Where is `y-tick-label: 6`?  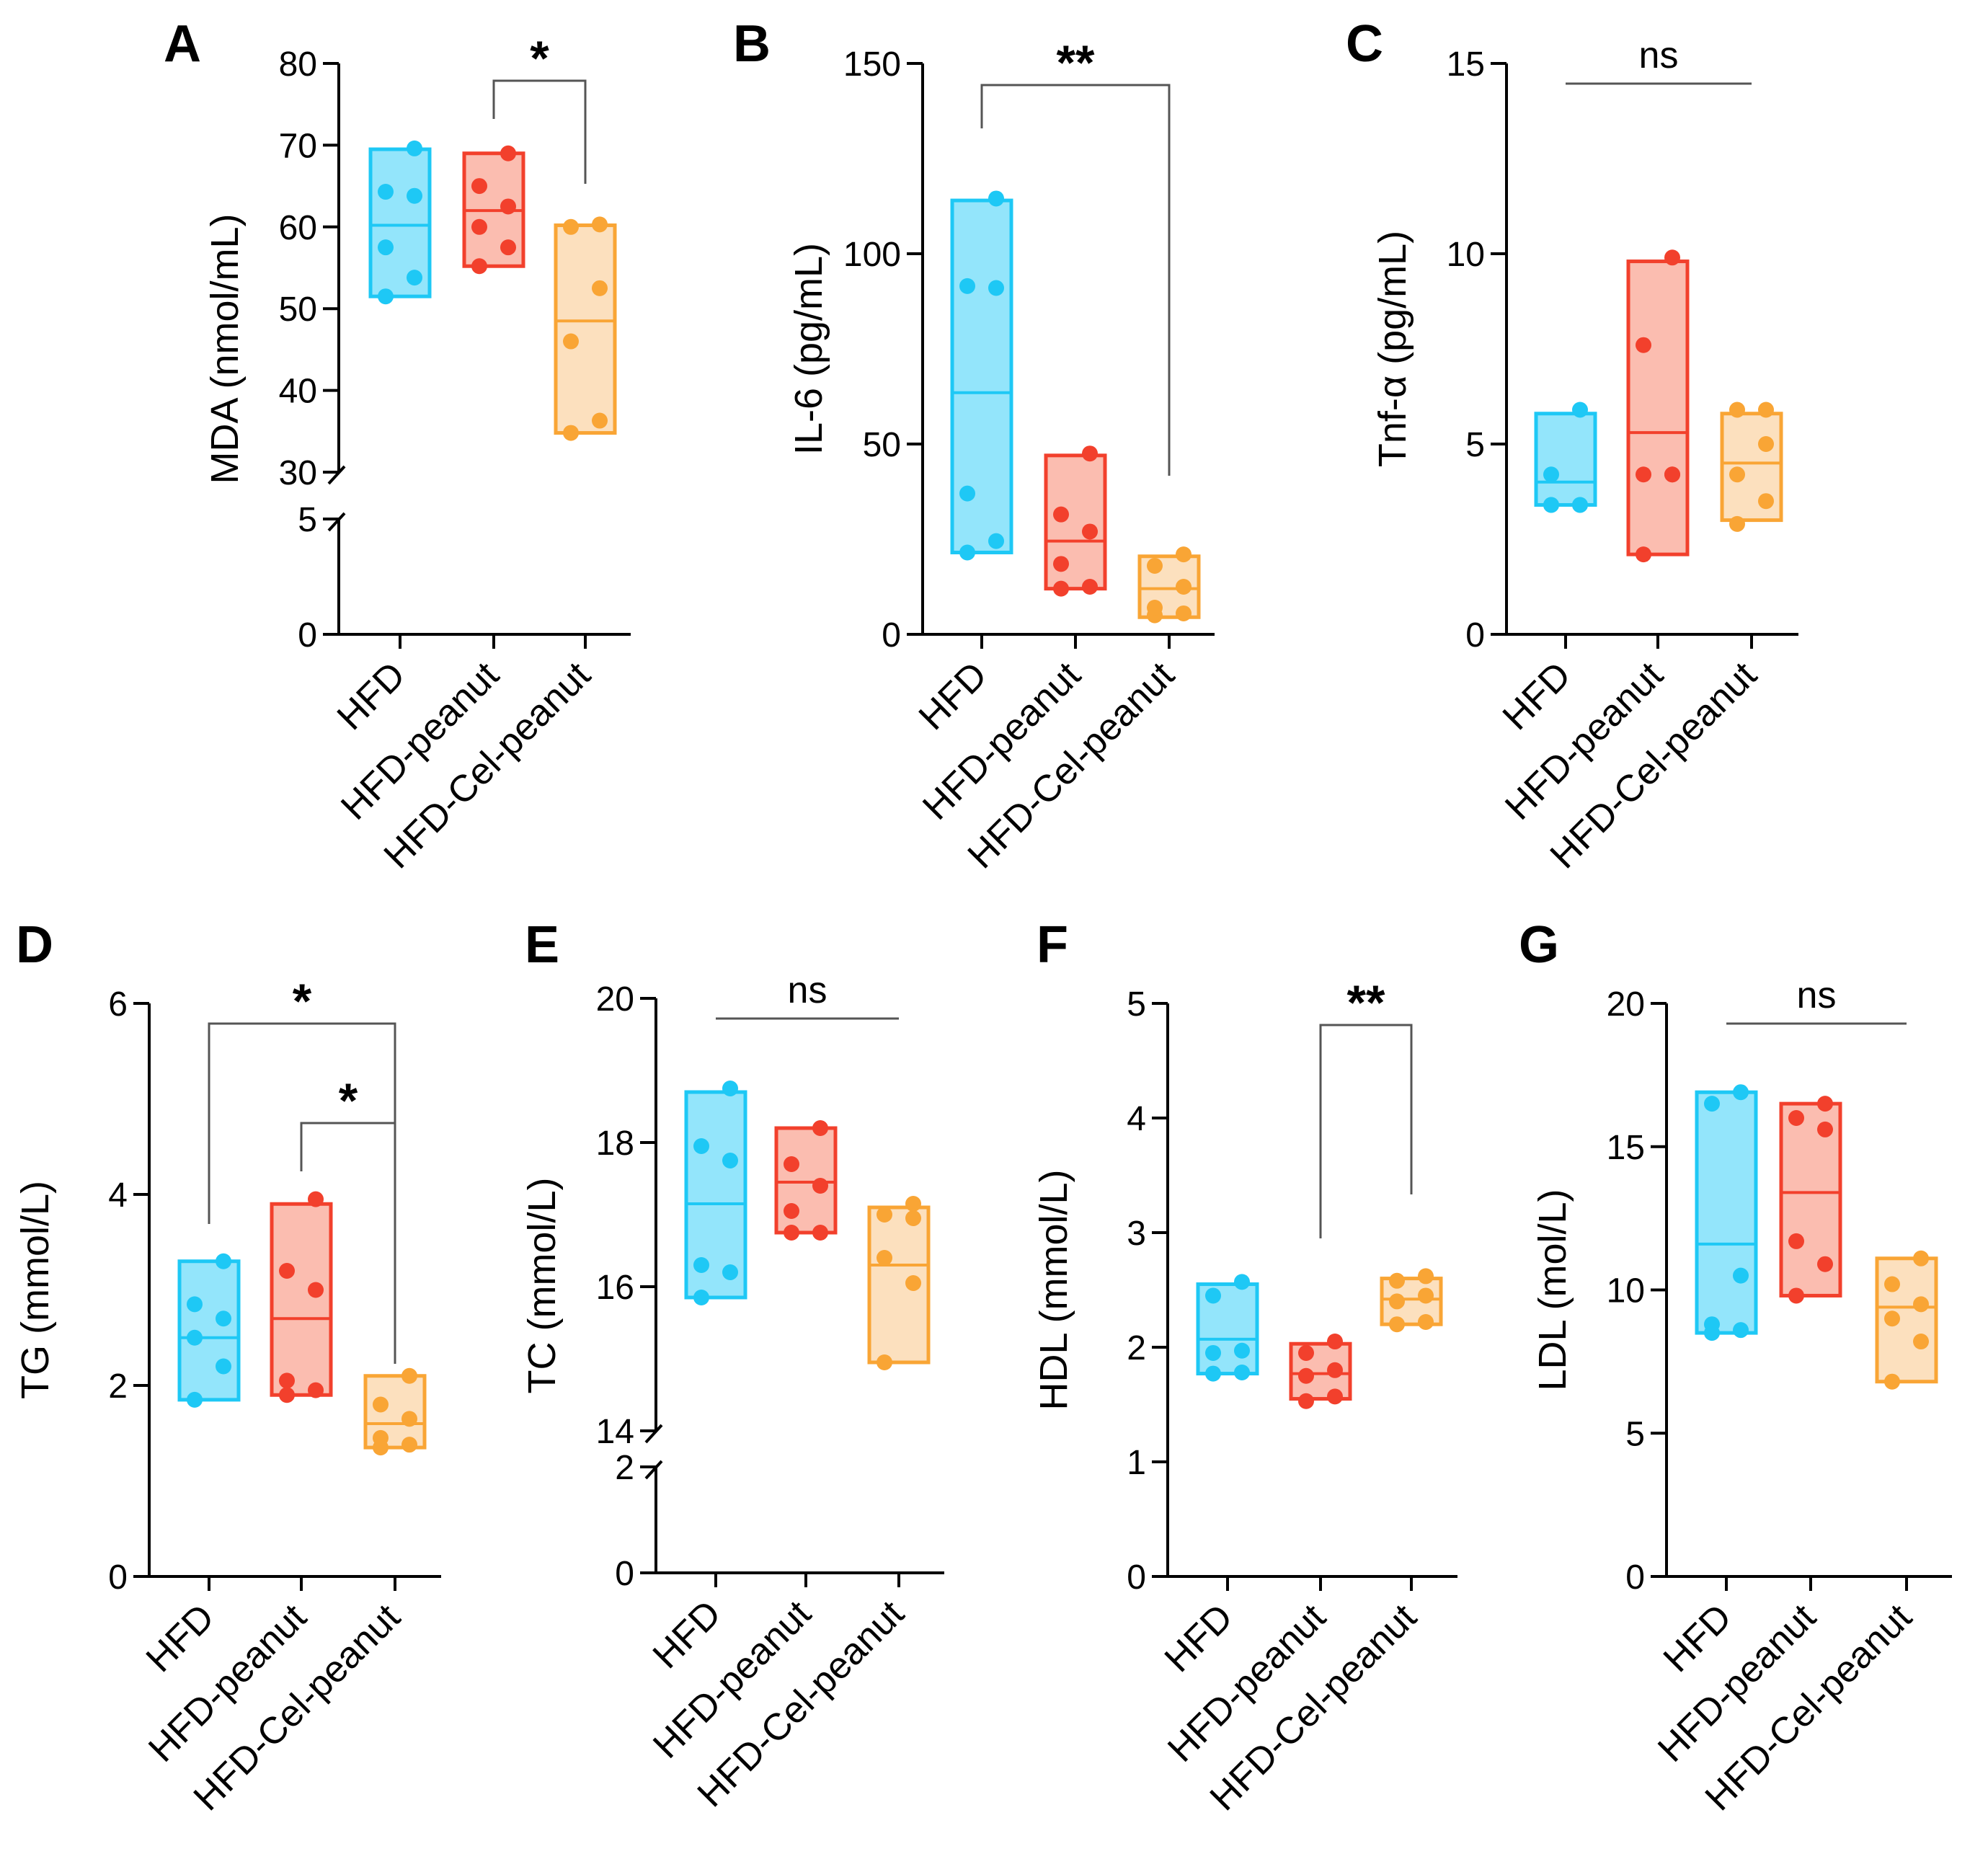 y-tick-label: 6 is located at coordinates (118, 1004).